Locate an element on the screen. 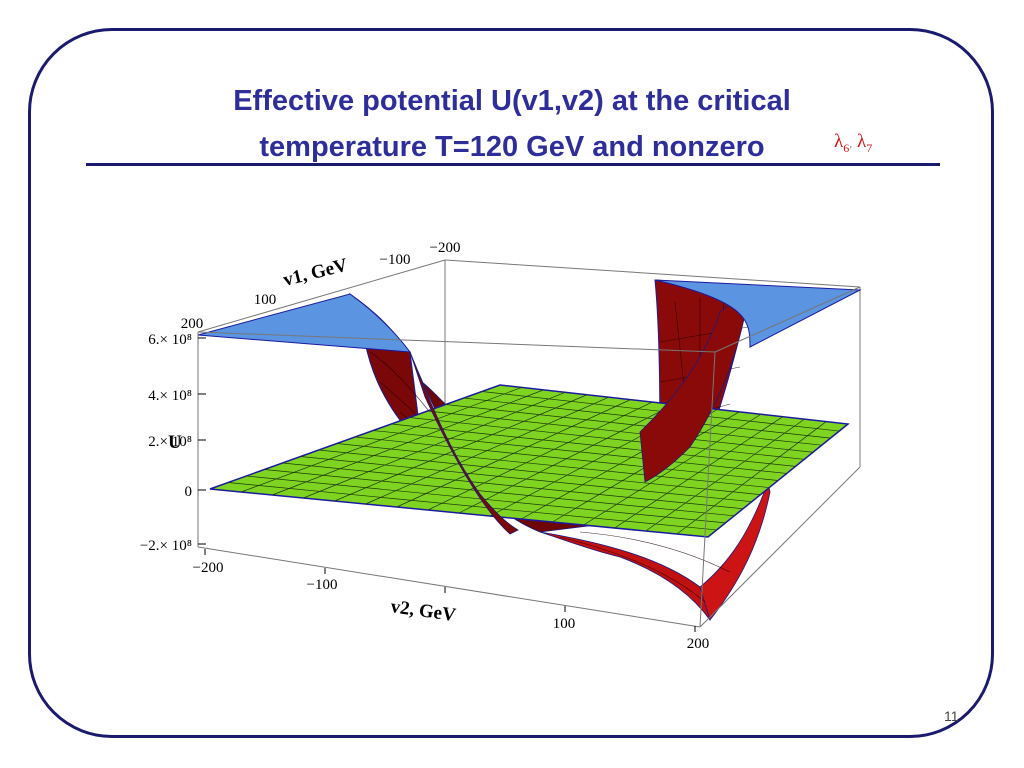  lambda-7: λ7 is located at coordinates (864, 143).